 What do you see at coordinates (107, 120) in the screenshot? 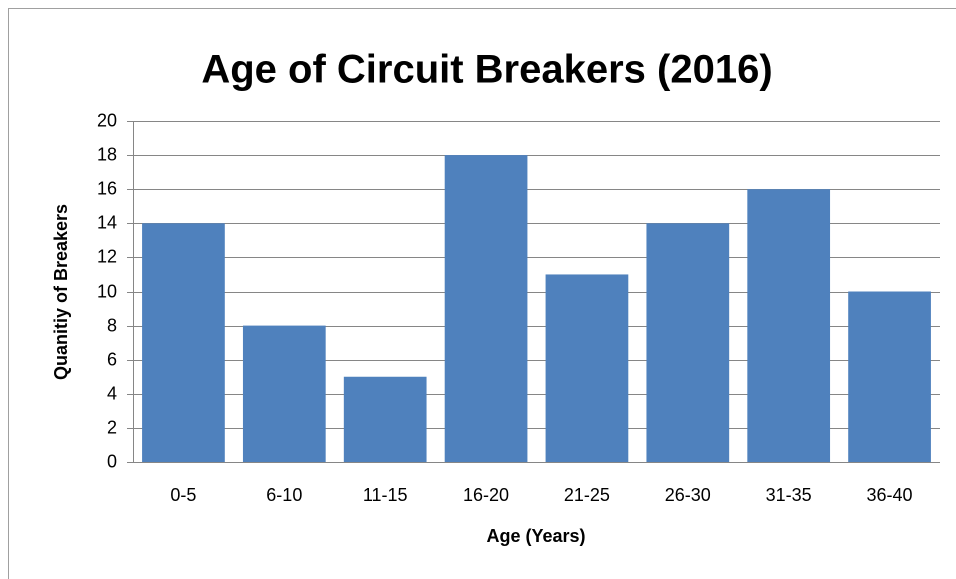
I see `y-tick-label: 20` at bounding box center [107, 120].